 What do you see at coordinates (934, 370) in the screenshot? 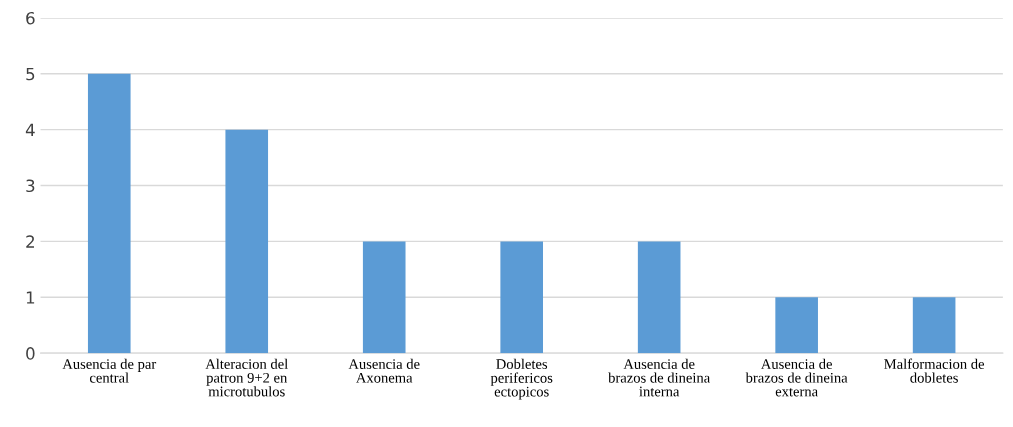
I see `x-tick-label: Malformacion de dobletes` at bounding box center [934, 370].